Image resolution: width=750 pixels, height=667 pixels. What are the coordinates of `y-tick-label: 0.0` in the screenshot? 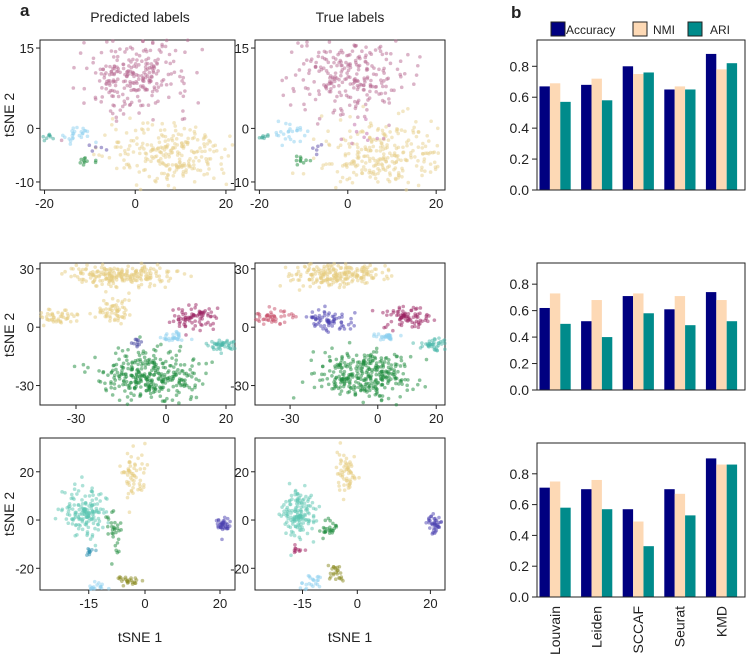 It's located at (520, 390).